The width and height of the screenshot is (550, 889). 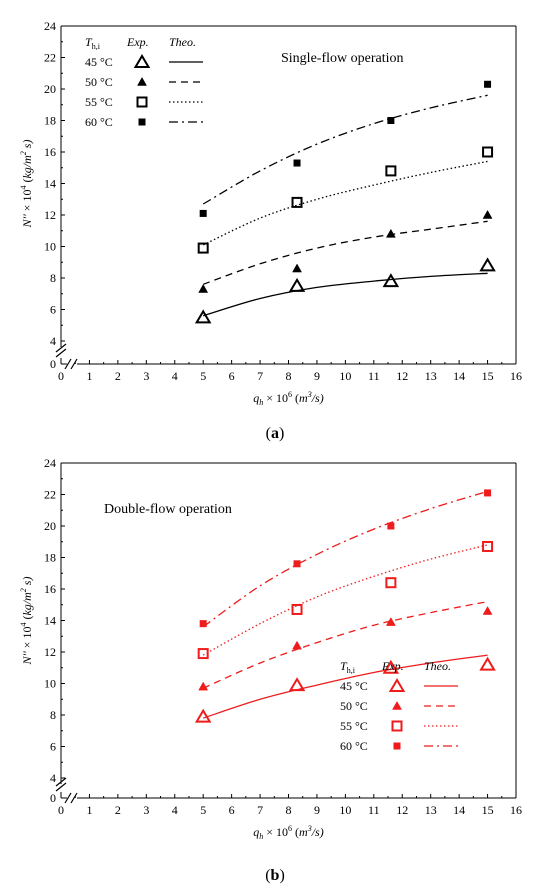 I want to click on legend-label: 55 °C, so click(x=354, y=726).